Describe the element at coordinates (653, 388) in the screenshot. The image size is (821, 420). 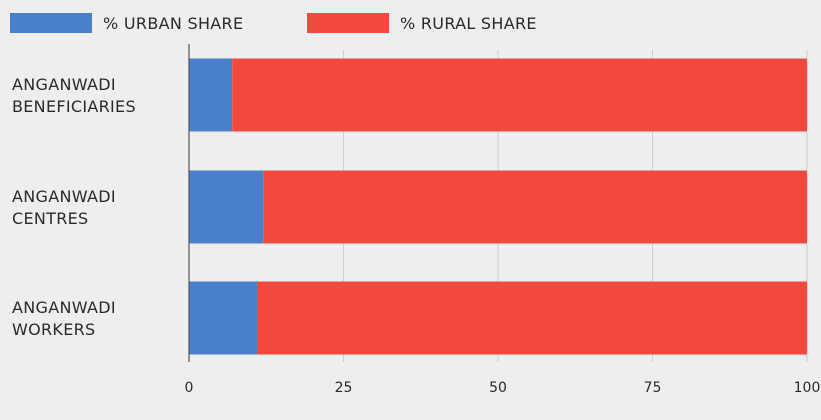
I see `x-tick-label: 75` at that location.